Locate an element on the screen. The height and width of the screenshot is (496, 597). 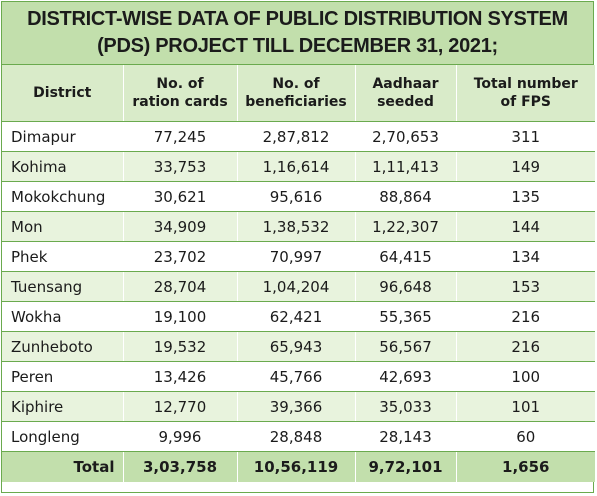
table-row: Longleng 9,996 28,848 28,143 60 is located at coordinates (298, 436).